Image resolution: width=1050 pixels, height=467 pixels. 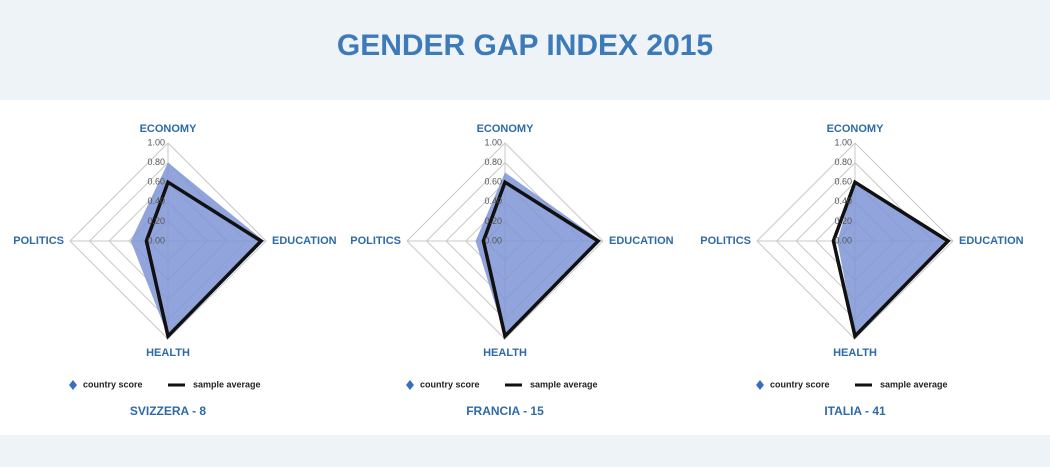 What do you see at coordinates (525, 45) in the screenshot?
I see `page-title: GENDER GAP INDEX 2015` at bounding box center [525, 45].